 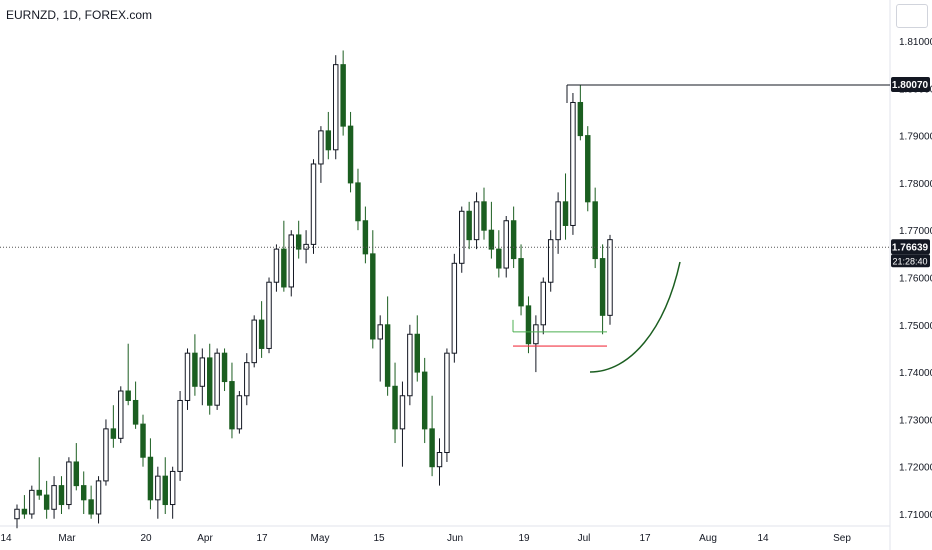 I want to click on price-tick-label: 1.72000, so click(x=915, y=468).